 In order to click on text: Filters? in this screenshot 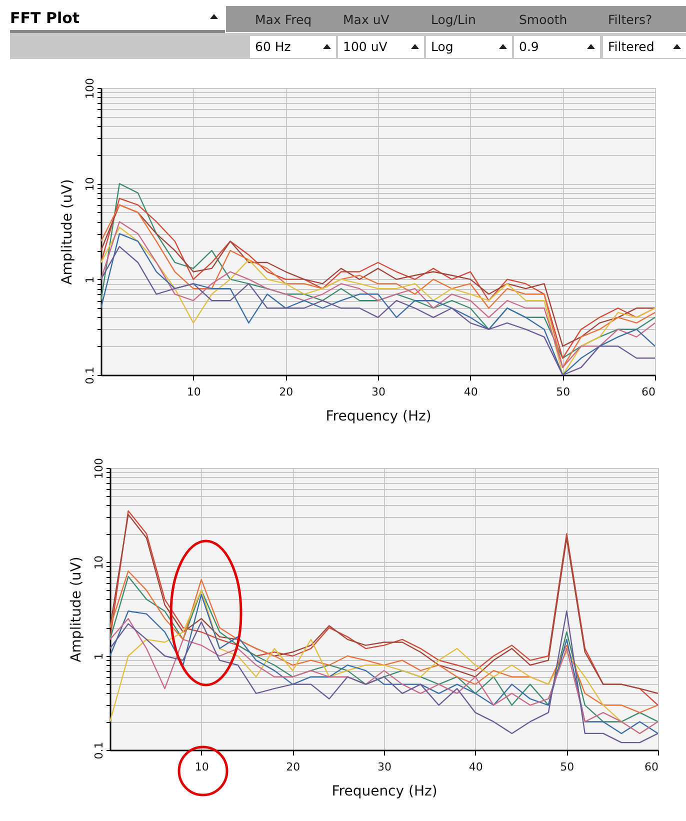, I will do `click(630, 19)`.